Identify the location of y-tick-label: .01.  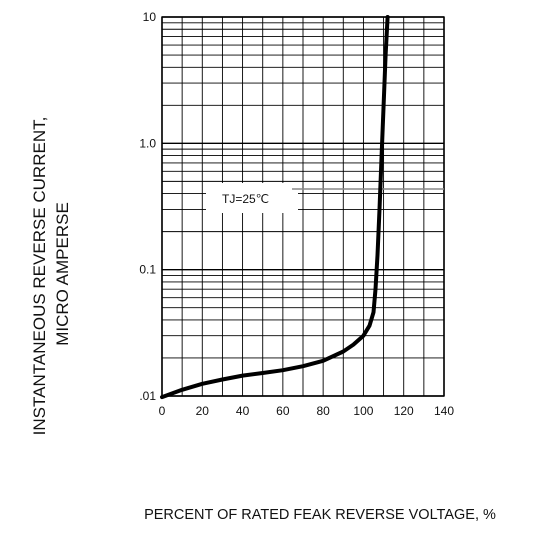
(147, 396).